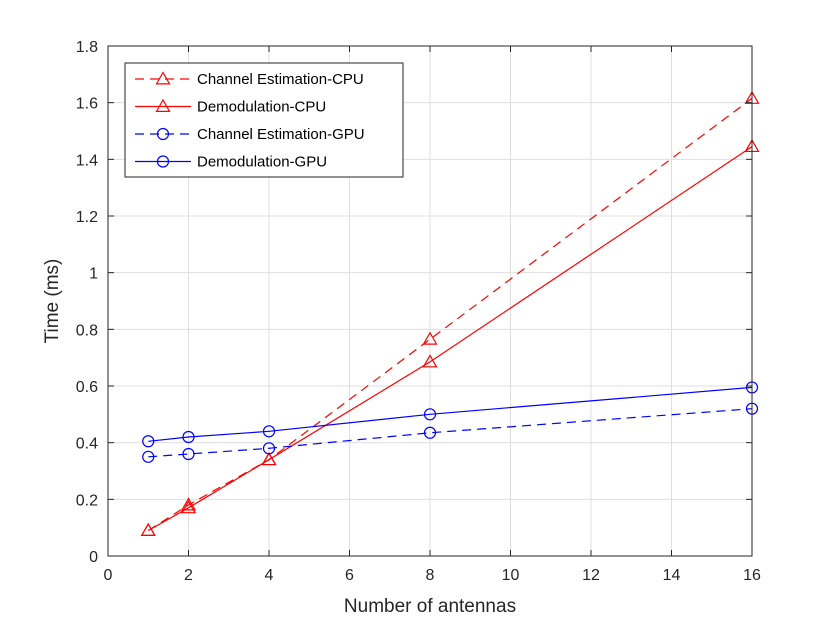  Describe the element at coordinates (87, 444) in the screenshot. I see `y-tick-label: 0.4` at that location.